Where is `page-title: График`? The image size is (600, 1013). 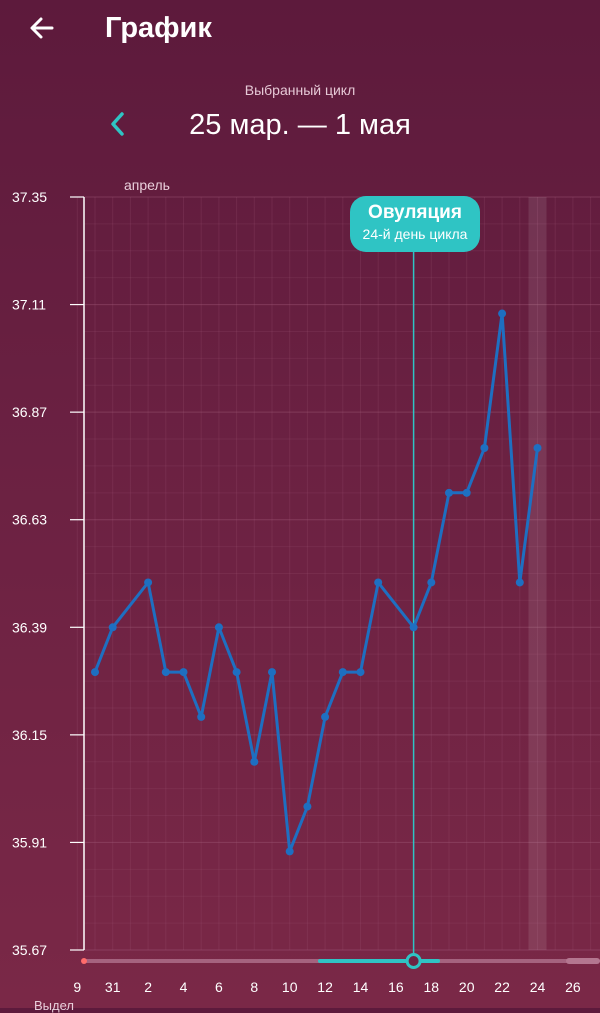 page-title: График is located at coordinates (158, 28).